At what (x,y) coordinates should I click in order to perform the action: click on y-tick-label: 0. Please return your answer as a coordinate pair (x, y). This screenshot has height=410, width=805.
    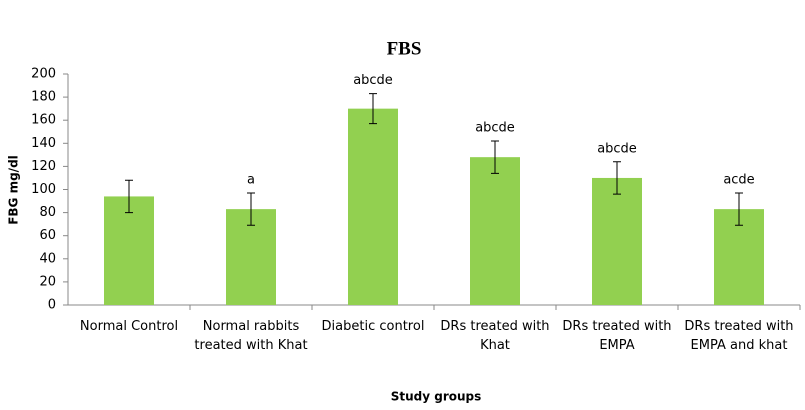
    Looking at the image, I should click on (52, 305).